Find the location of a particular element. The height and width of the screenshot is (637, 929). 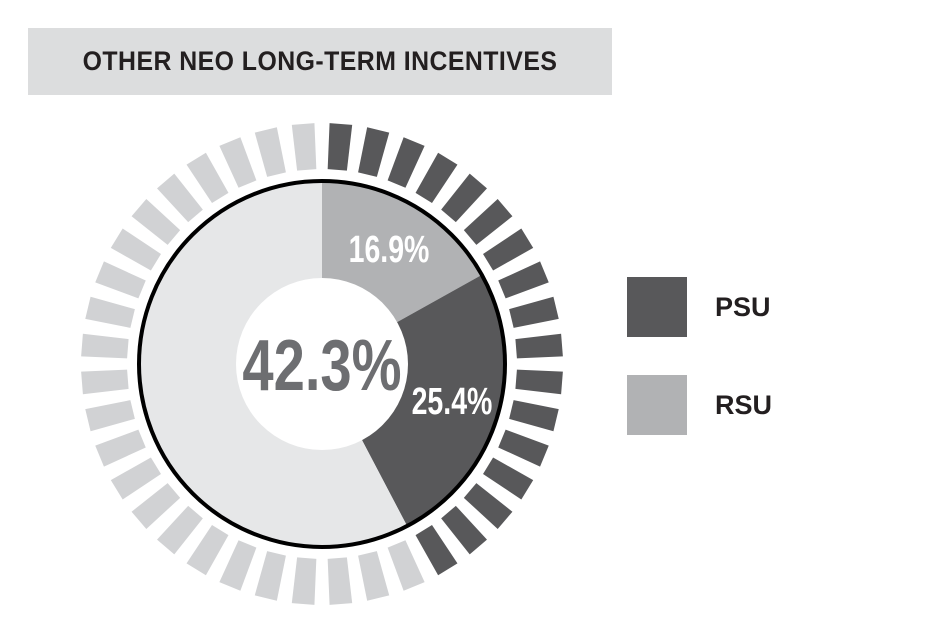

legend-item-psu: PSU is located at coordinates (699, 307).